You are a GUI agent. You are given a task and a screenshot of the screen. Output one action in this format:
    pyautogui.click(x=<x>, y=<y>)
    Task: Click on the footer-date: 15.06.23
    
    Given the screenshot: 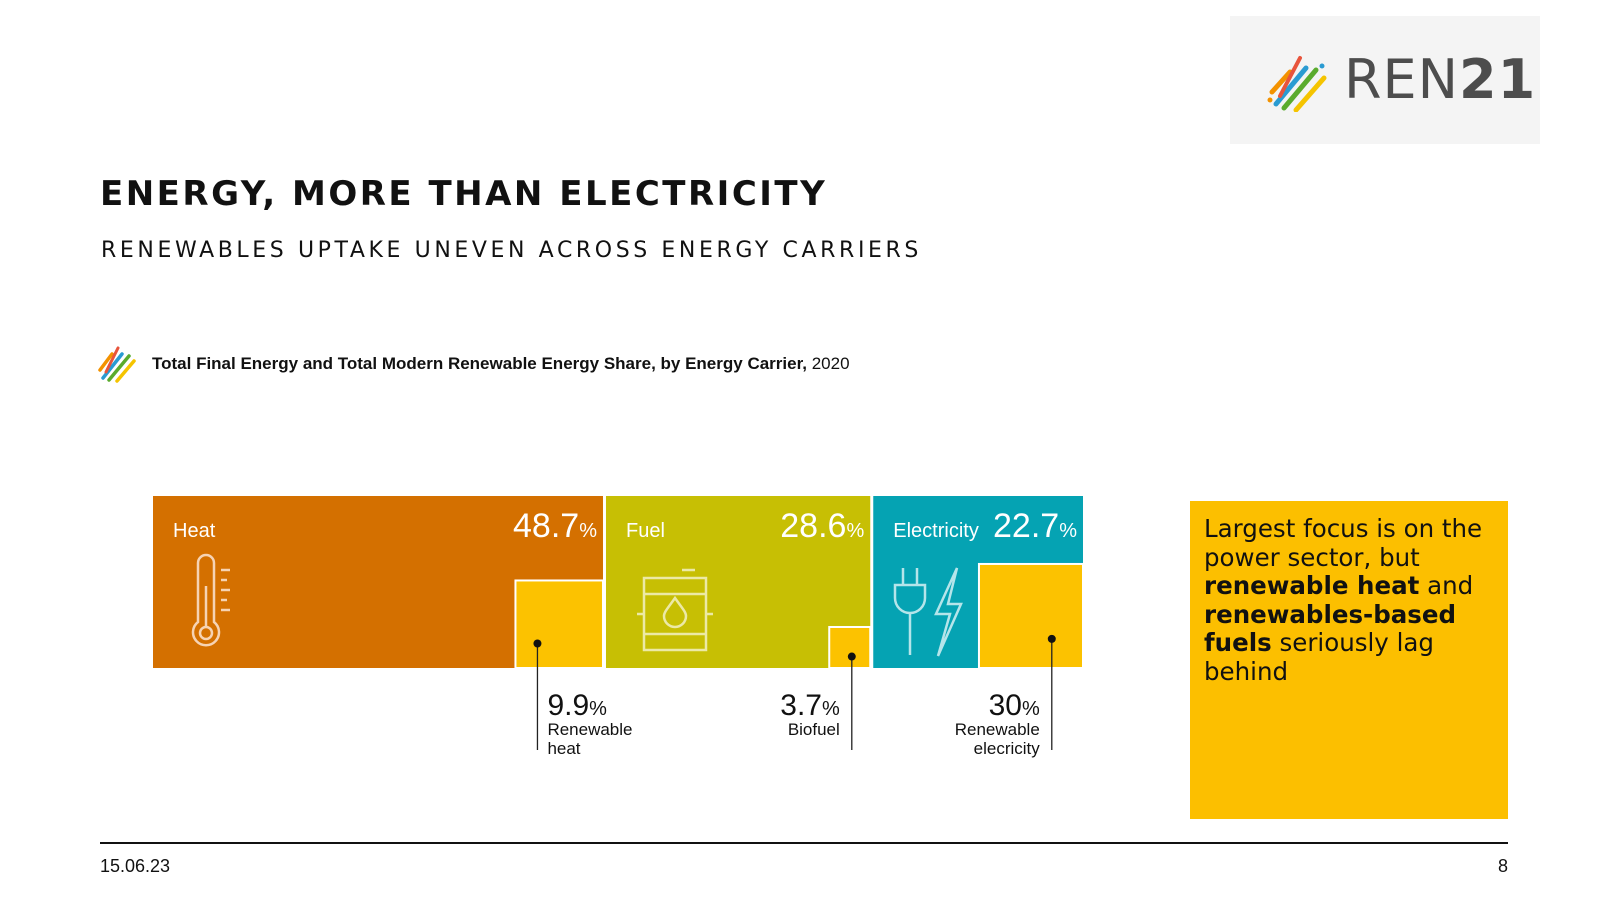 What is the action you would take?
    pyautogui.click(x=135, y=866)
    